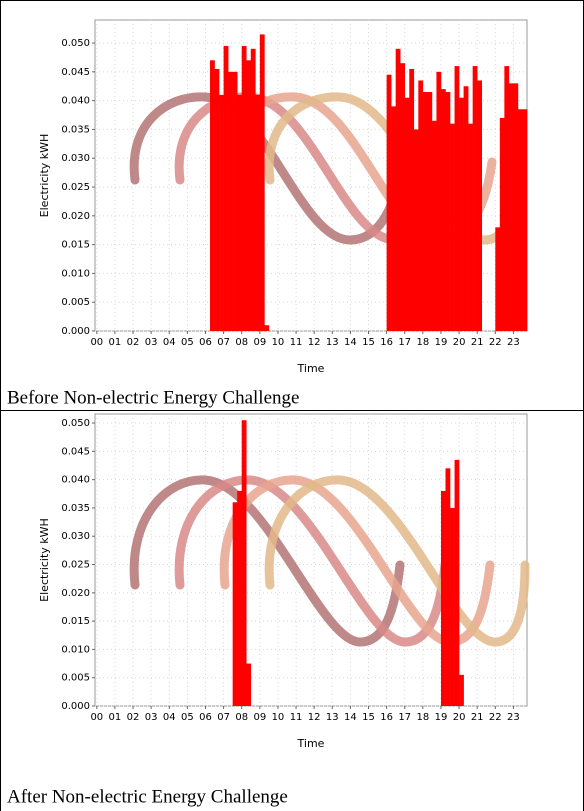 This screenshot has width=584, height=811. I want to click on y-tick-label: 0.030, so click(75, 536).